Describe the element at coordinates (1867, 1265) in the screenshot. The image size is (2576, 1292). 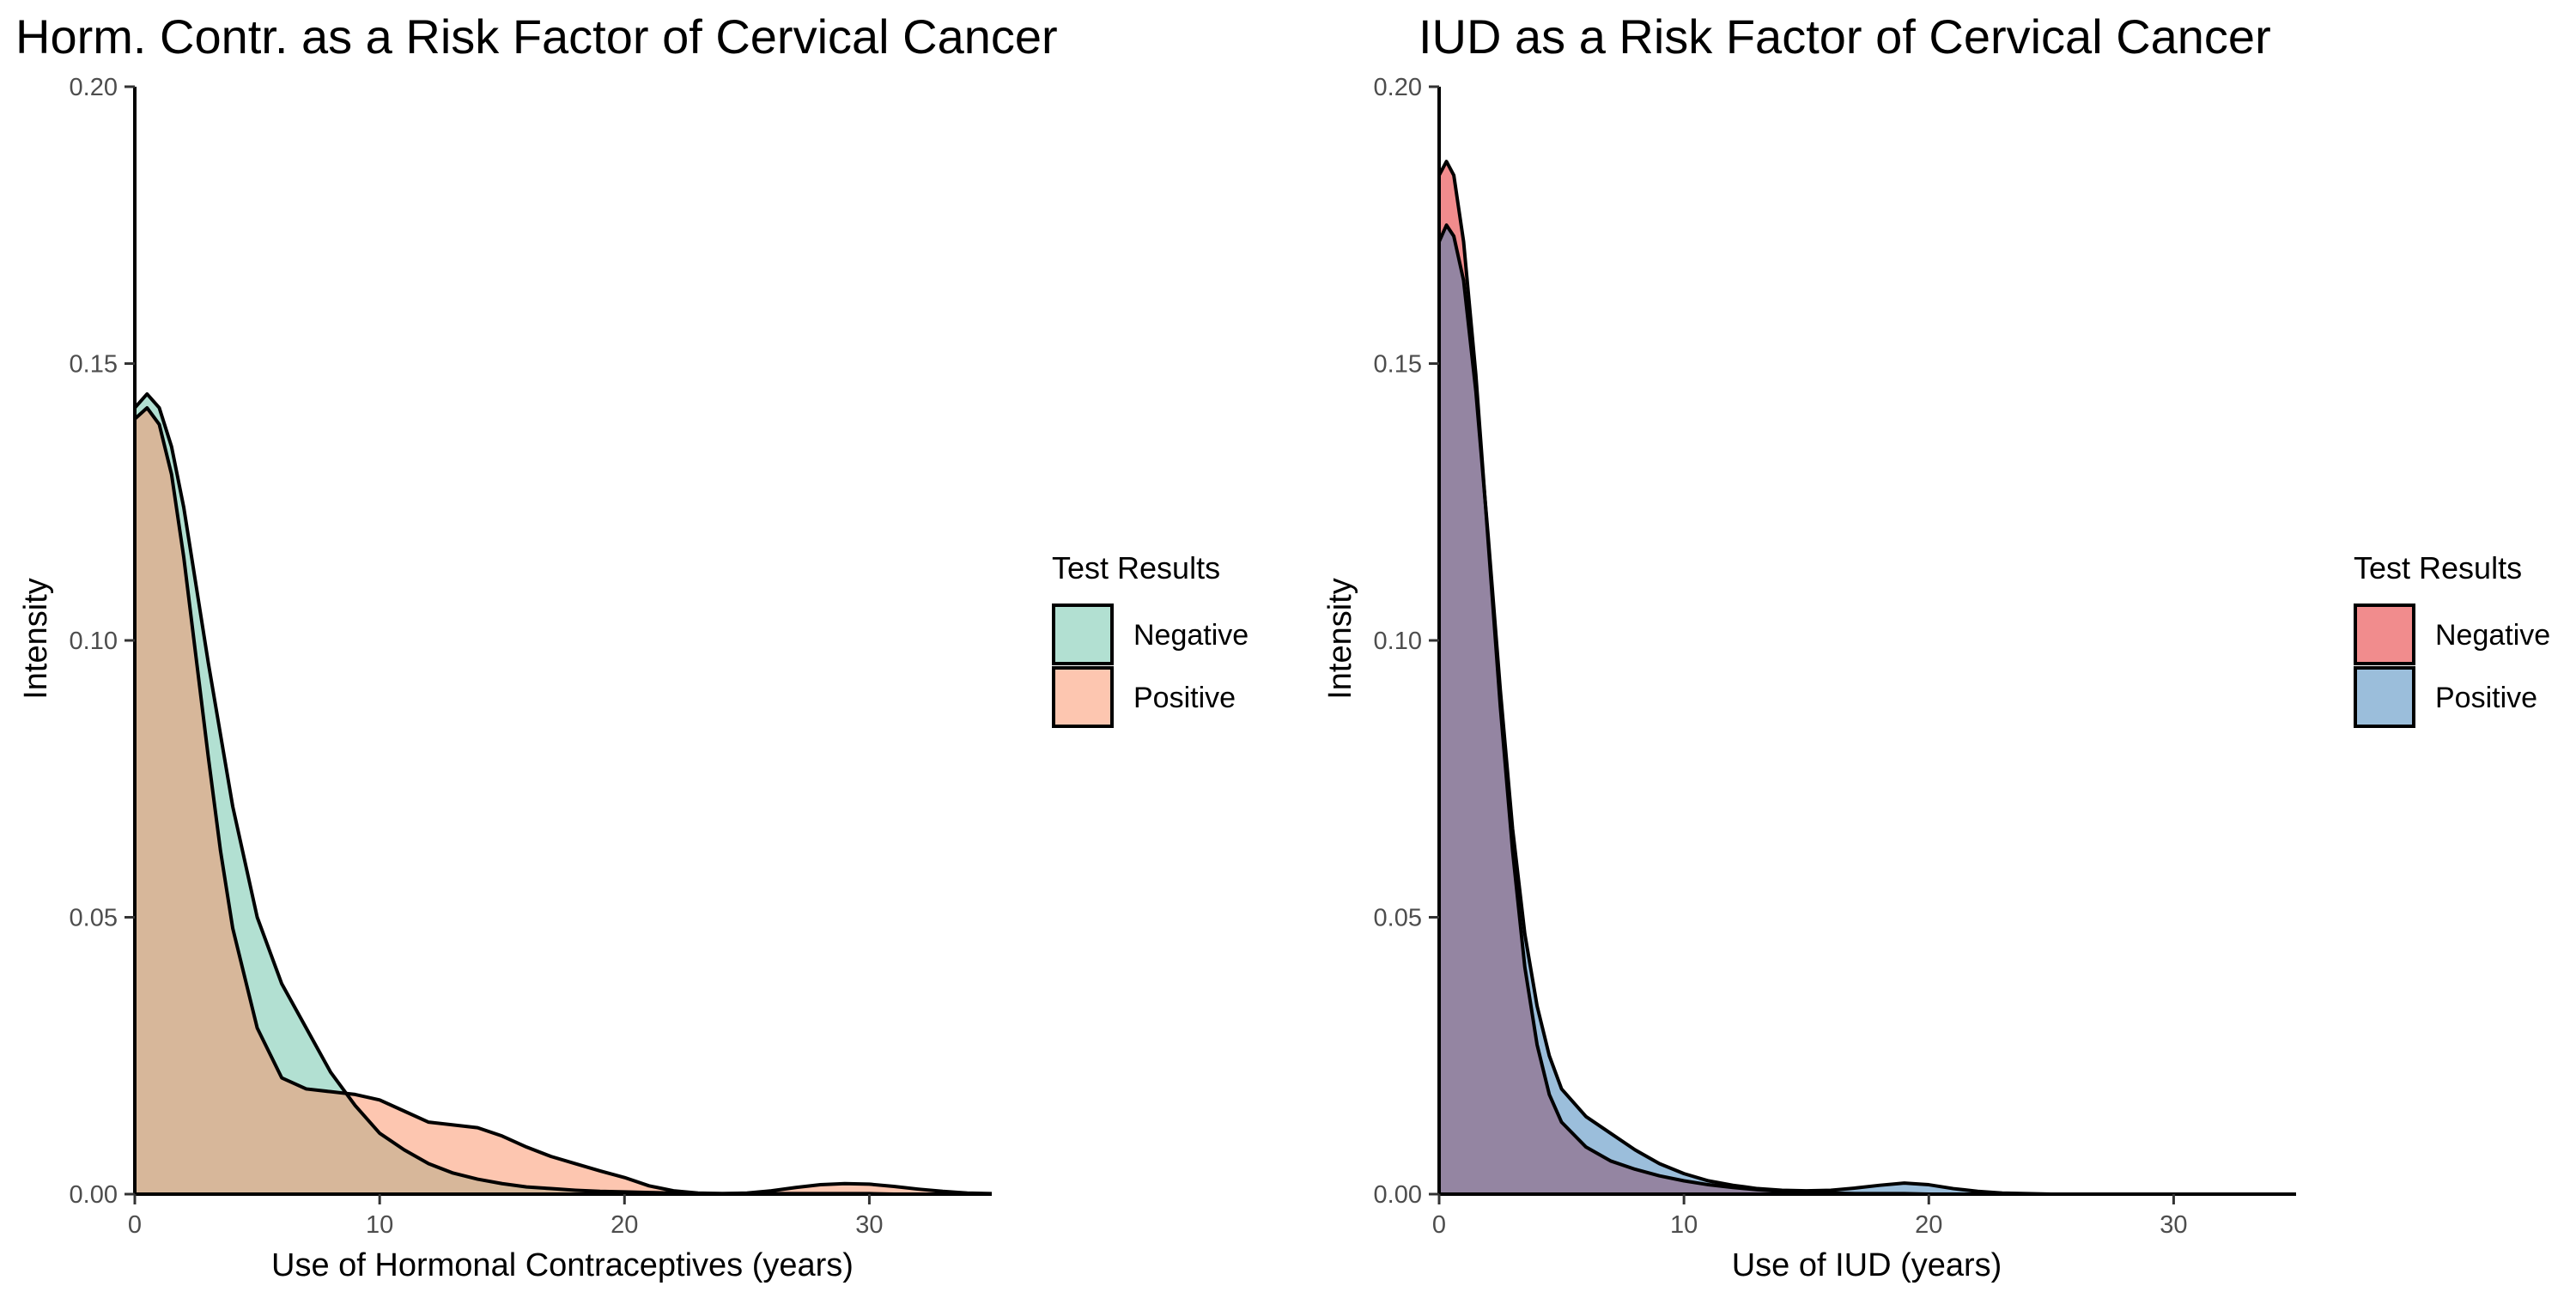
I see `x-axis-title: Use of IUD (years)` at that location.